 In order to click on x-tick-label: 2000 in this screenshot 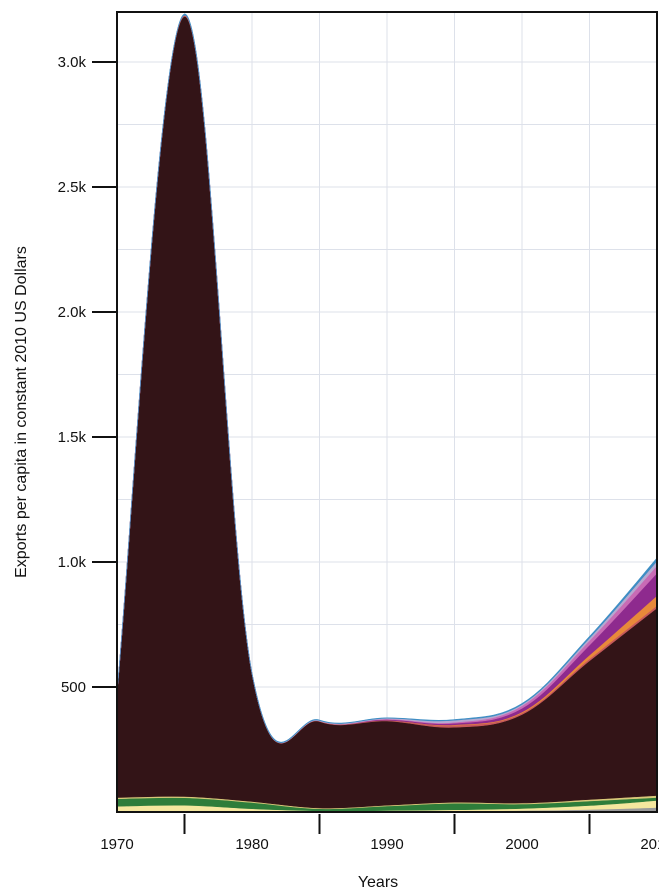, I will do `click(521, 844)`.